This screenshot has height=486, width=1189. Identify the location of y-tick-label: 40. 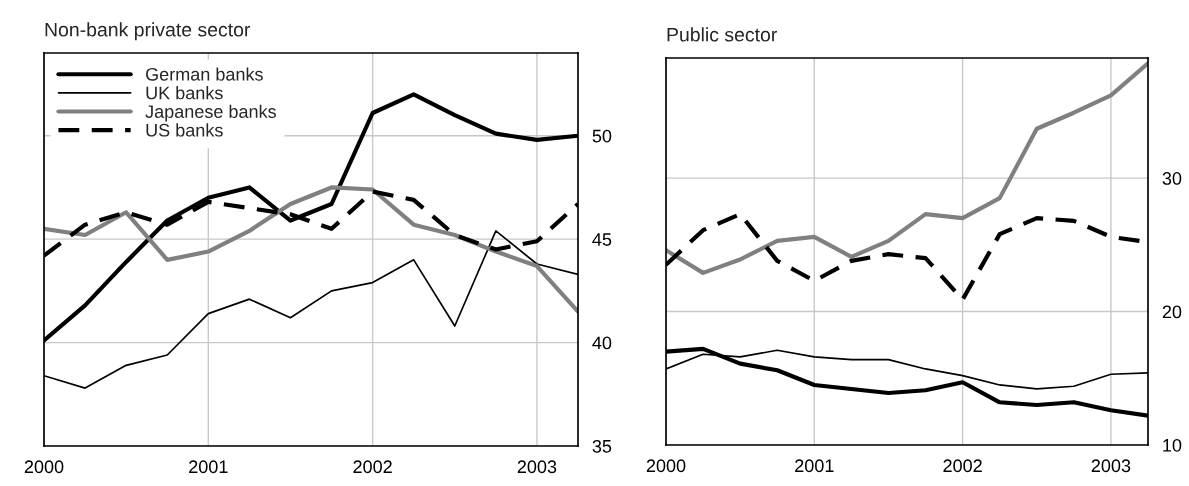
(602, 343).